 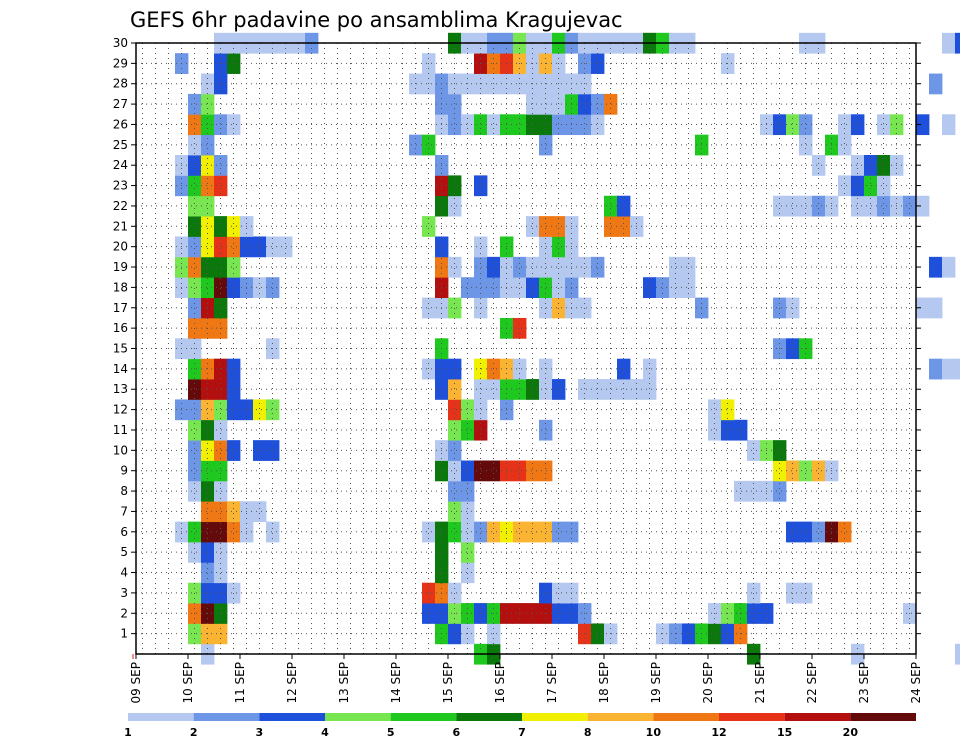 What do you see at coordinates (136, 683) in the screenshot?
I see `x-tick-label: 09 SEP` at bounding box center [136, 683].